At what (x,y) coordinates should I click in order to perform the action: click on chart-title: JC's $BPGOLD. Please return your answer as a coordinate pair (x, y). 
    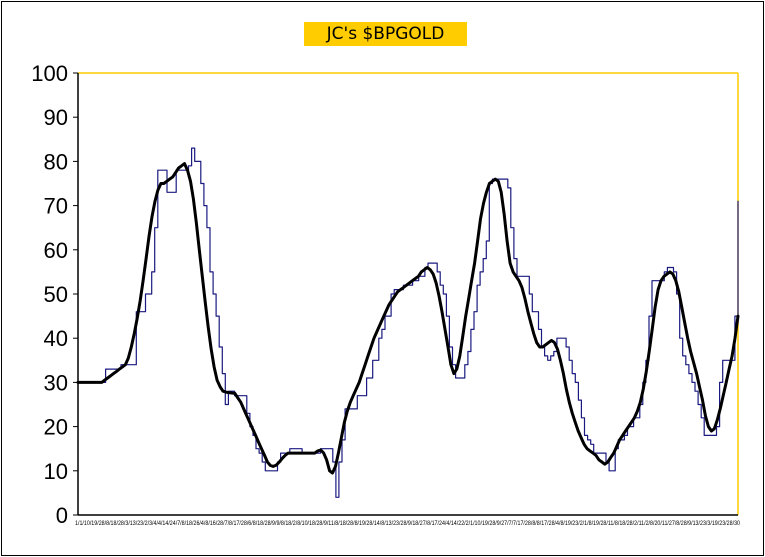
    Looking at the image, I should click on (385, 34).